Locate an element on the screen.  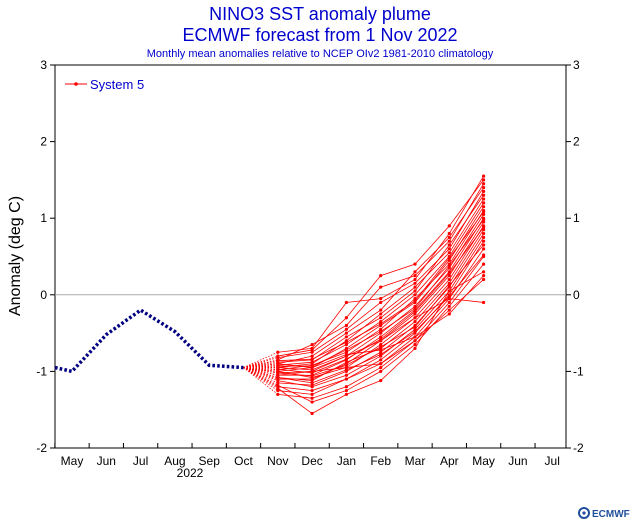
x-tick-label: Feb is located at coordinates (380, 461).